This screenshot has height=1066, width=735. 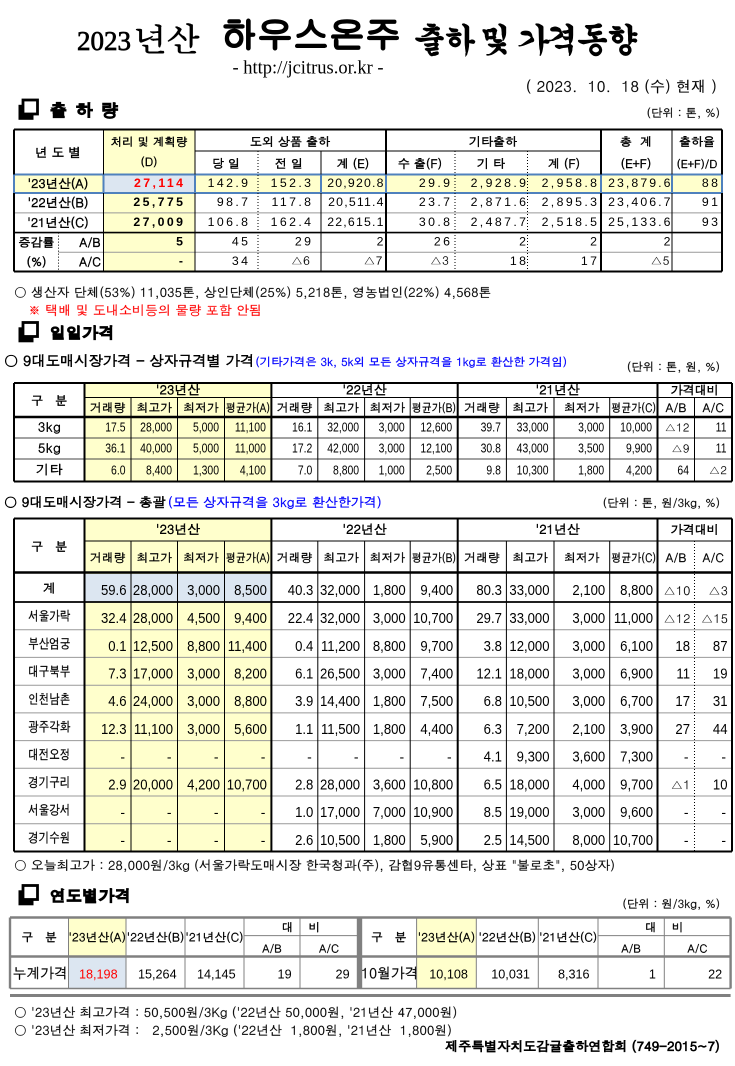 What do you see at coordinates (340, 811) in the screenshot?
I see `svg-text: 17,000` at bounding box center [340, 811].